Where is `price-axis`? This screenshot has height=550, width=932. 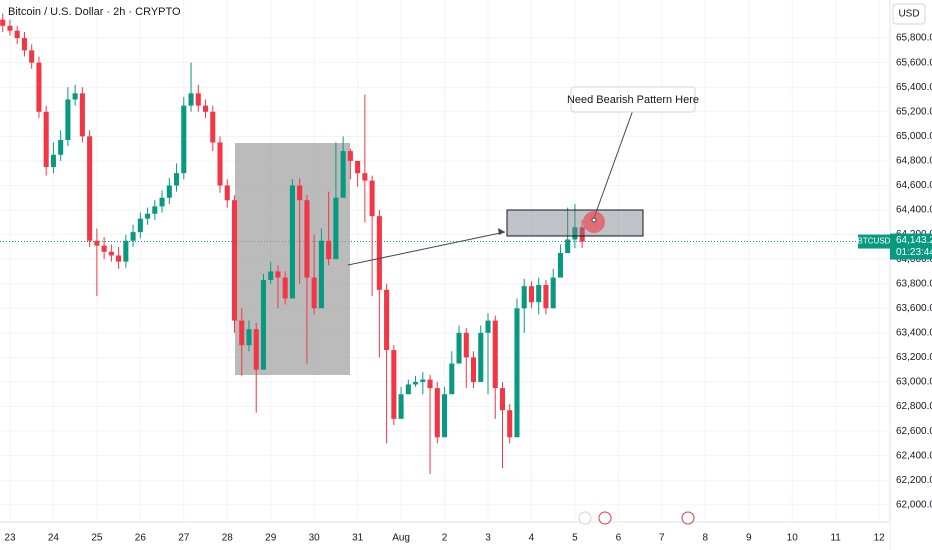
price-axis is located at coordinates (911, 275).